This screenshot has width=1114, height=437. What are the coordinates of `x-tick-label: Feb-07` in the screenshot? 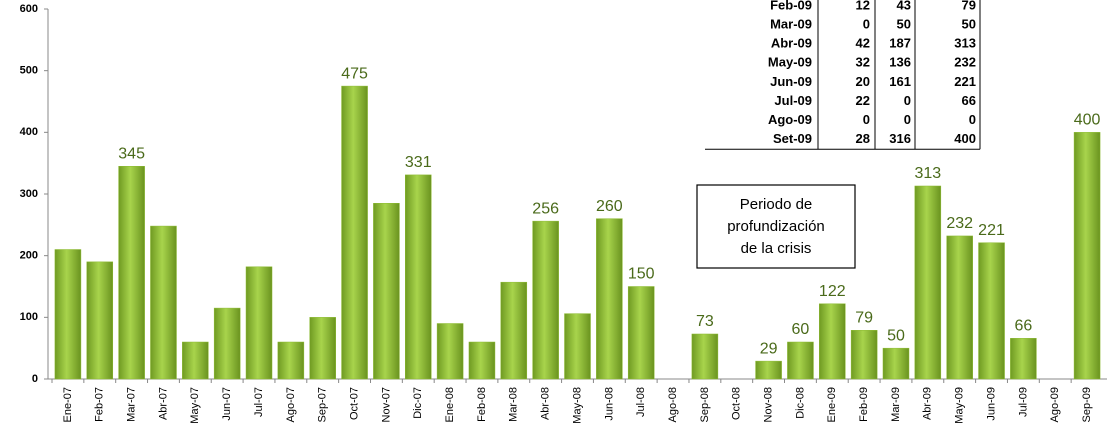 It's located at (100, 404).